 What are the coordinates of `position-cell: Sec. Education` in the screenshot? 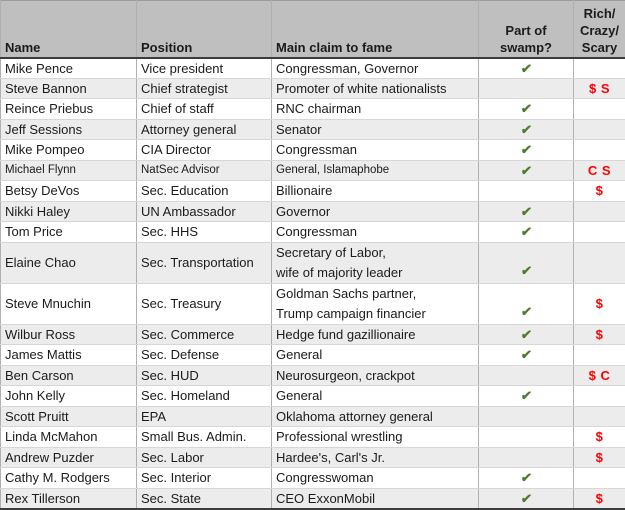 It's located at (204, 191).